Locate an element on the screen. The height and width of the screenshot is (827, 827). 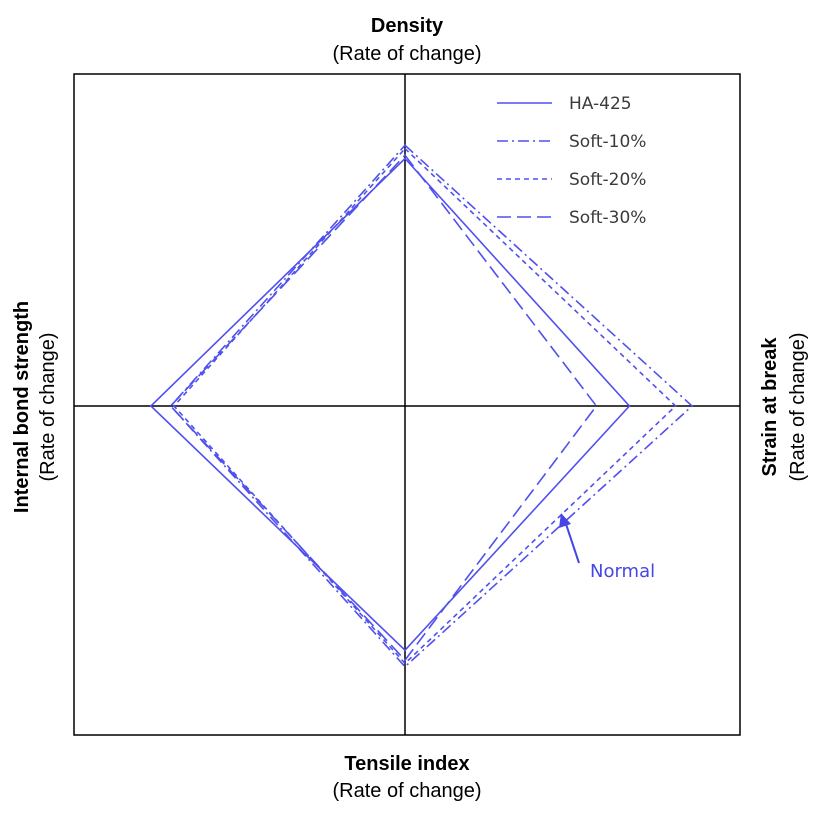
axis-subtitle-top: (Rate of change) is located at coordinates (407, 54).